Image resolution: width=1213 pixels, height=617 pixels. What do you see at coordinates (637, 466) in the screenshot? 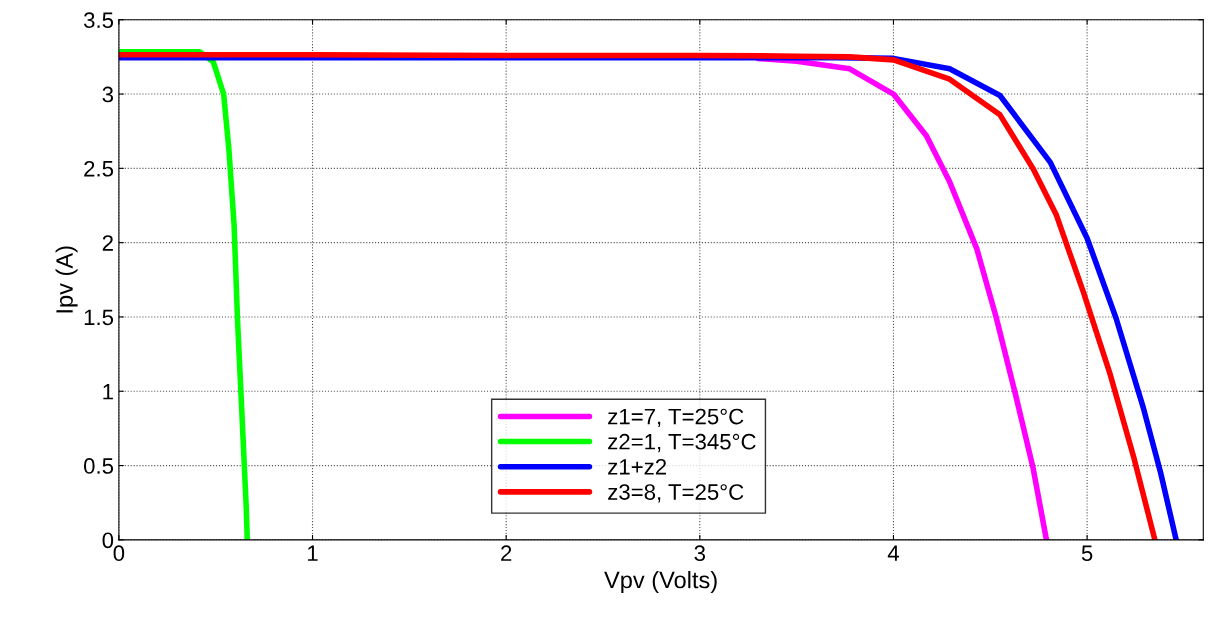
I see `legend-label: z1+z2` at bounding box center [637, 466].